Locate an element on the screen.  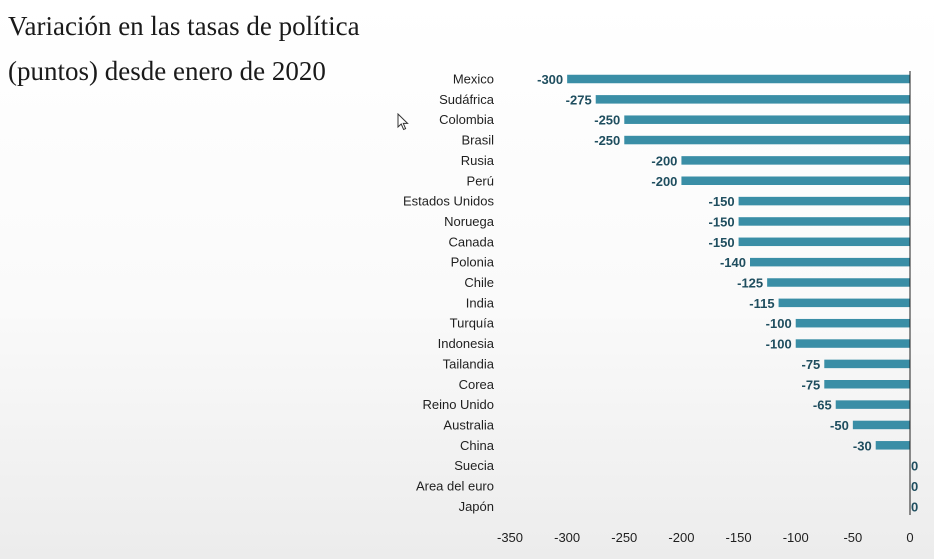
bar-noruega is located at coordinates (824, 221).